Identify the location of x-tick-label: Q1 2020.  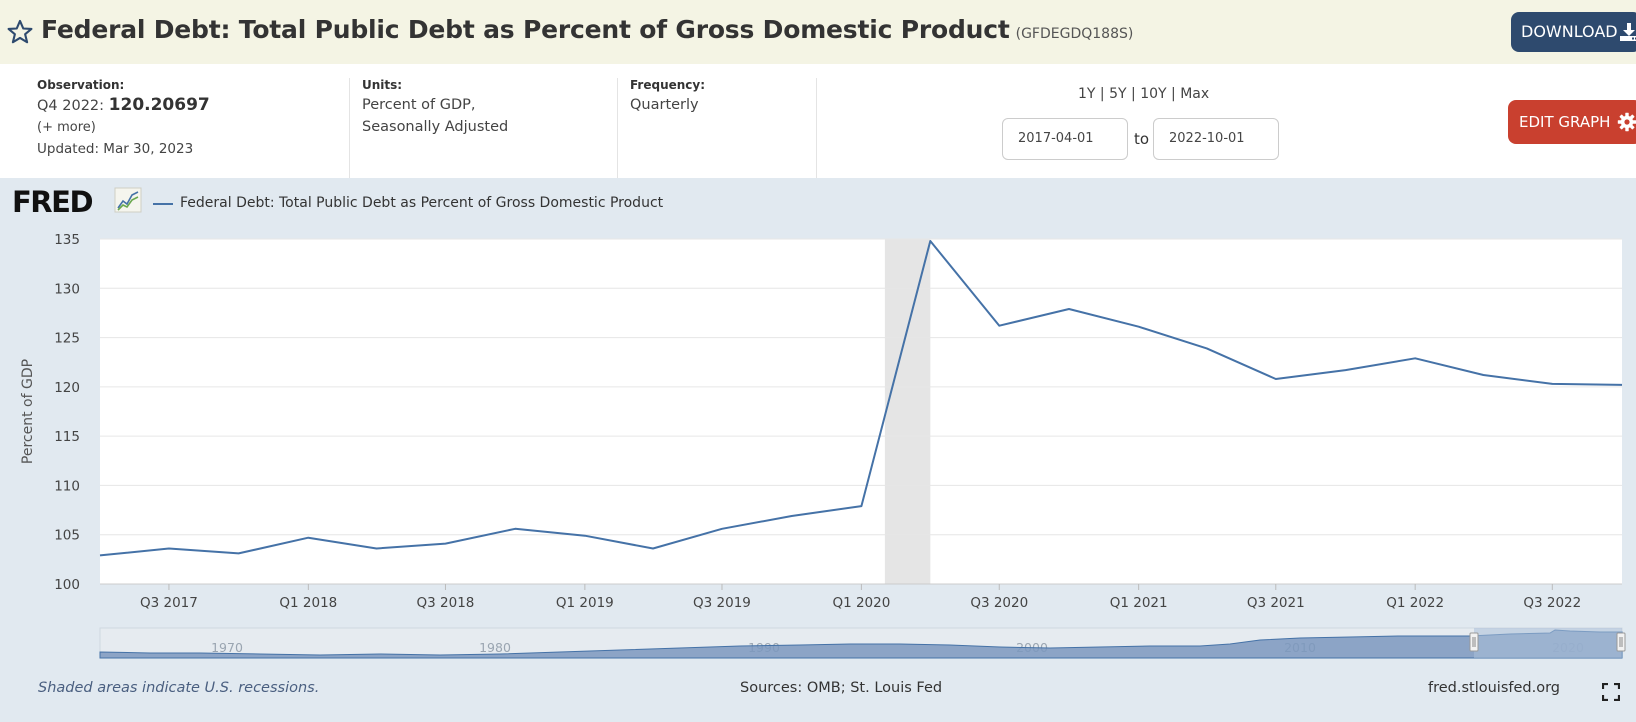
(861, 603).